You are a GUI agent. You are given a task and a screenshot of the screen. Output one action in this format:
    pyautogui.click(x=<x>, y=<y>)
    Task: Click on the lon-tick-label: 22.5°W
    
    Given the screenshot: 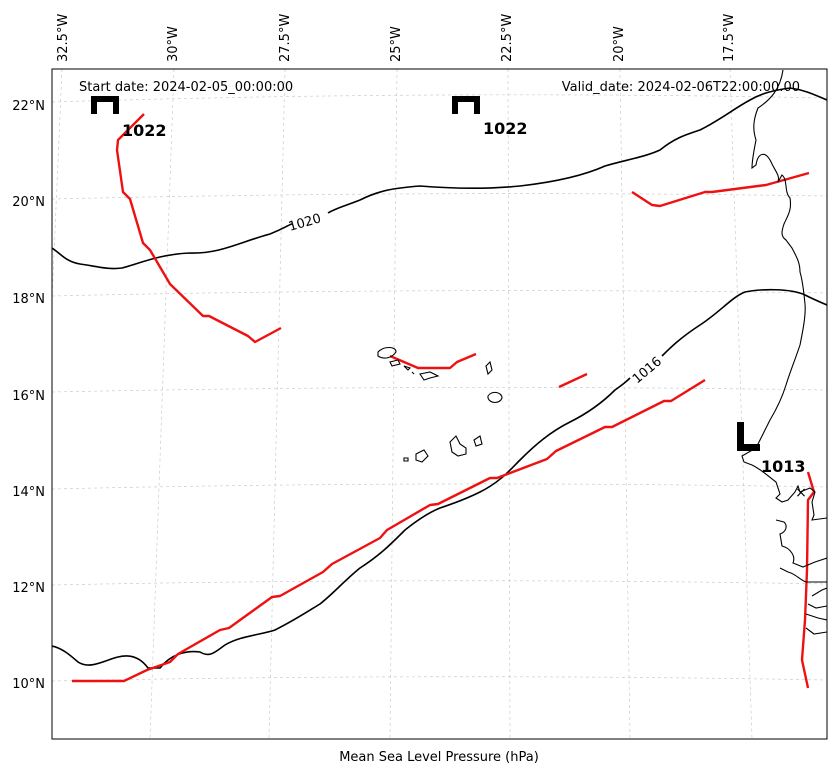 What is the action you would take?
    pyautogui.click(x=507, y=38)
    